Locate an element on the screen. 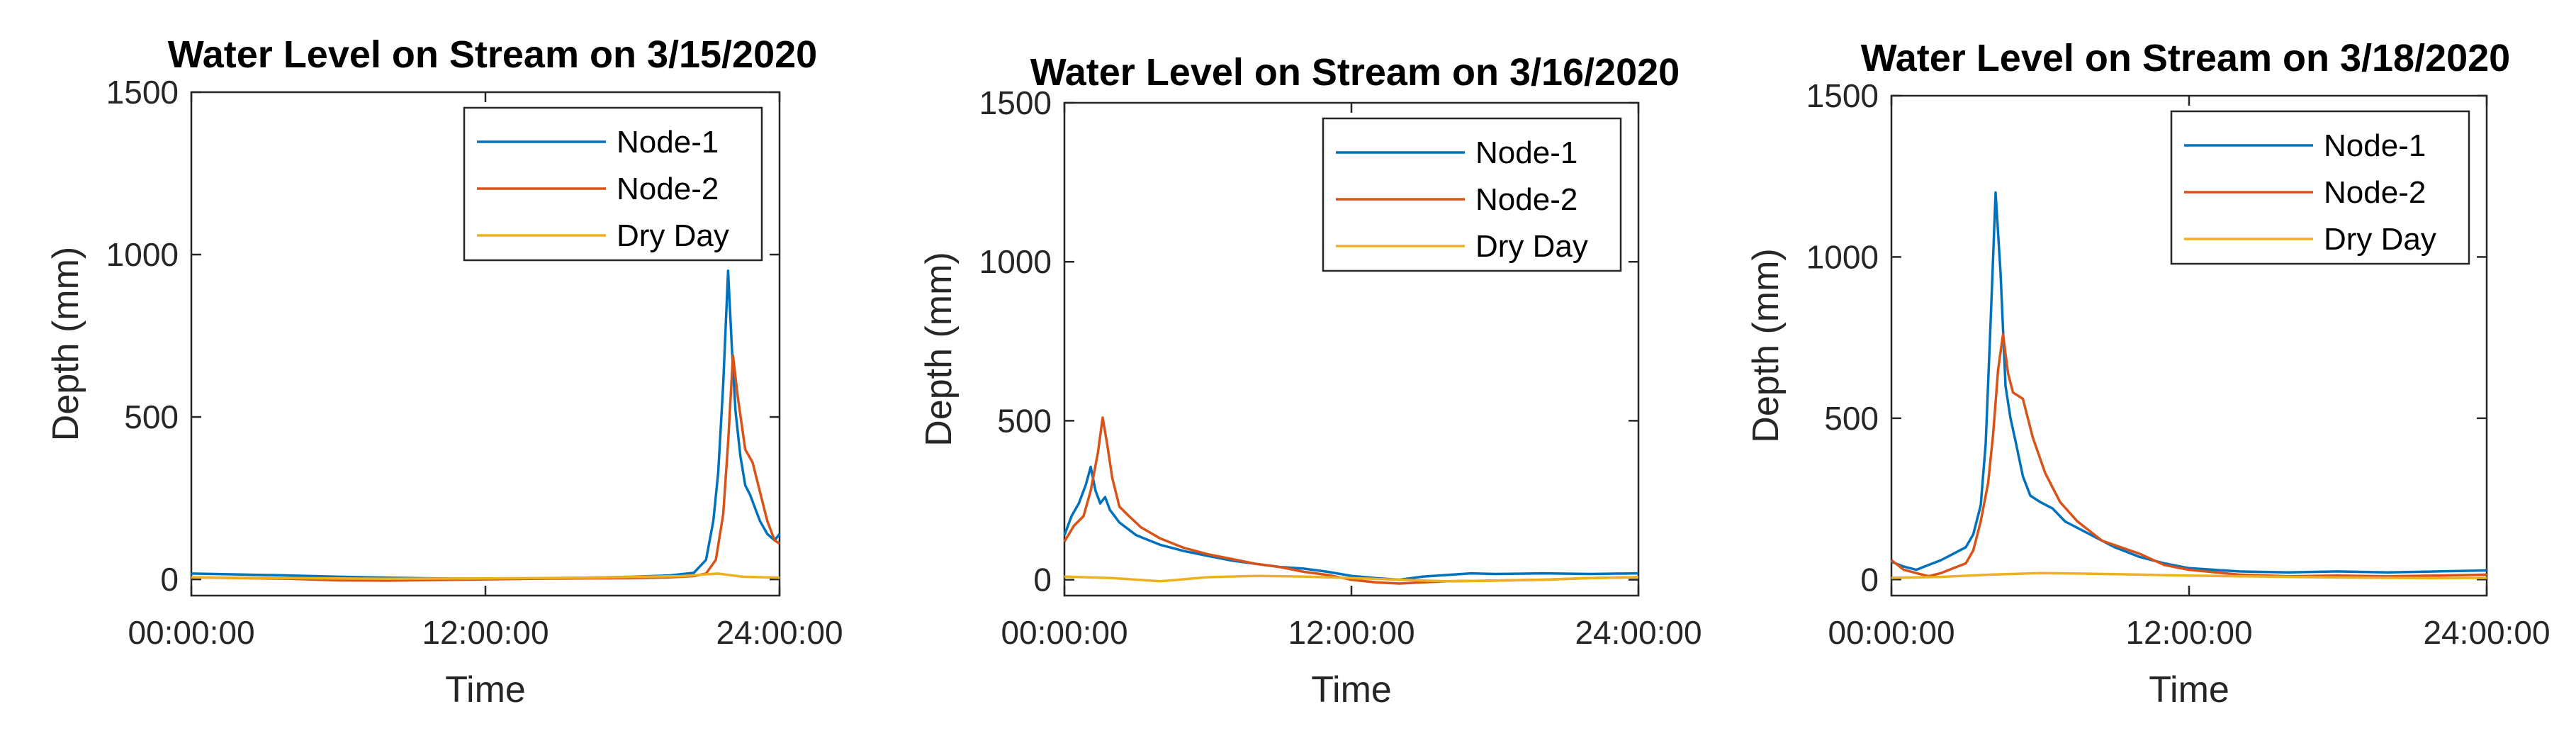 The height and width of the screenshot is (736, 2576). chart-title: Water Level on Stream on 3/18/2020 is located at coordinates (2185, 58).